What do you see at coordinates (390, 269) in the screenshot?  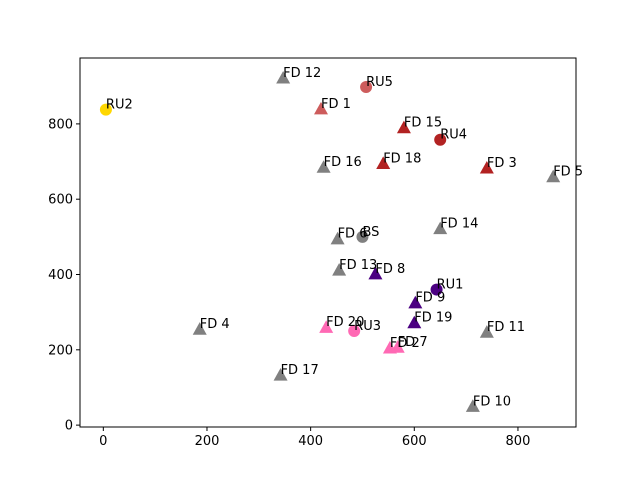 I see `label-fd-8: FD 8` at bounding box center [390, 269].